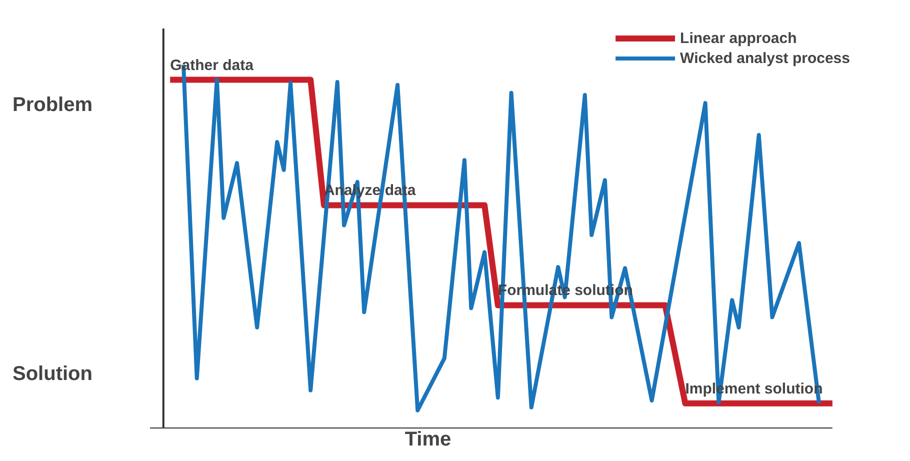 This screenshot has height=461, width=910. What do you see at coordinates (52, 373) in the screenshot?
I see `text: Solution` at bounding box center [52, 373].